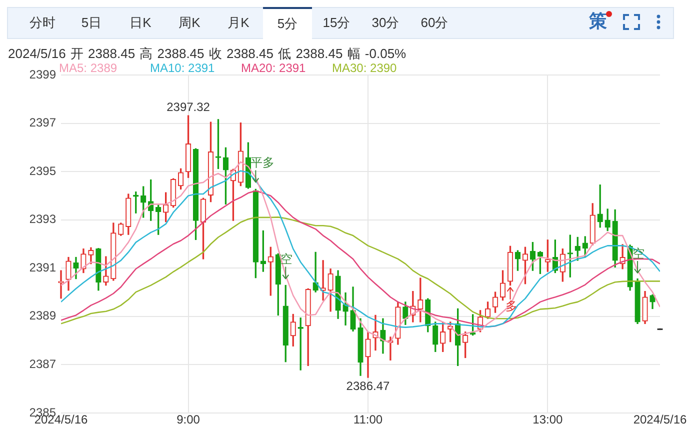  Describe the element at coordinates (368, 385) in the screenshot. I see `text: 2386.47` at that location.